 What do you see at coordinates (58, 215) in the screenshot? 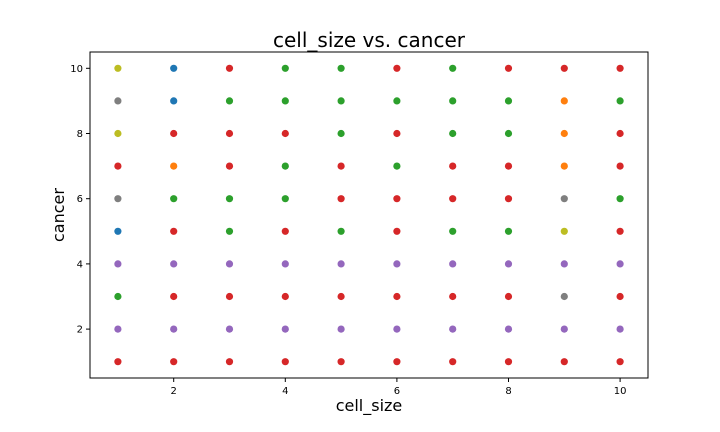
I see `y-axis-label: cancer` at bounding box center [58, 215].